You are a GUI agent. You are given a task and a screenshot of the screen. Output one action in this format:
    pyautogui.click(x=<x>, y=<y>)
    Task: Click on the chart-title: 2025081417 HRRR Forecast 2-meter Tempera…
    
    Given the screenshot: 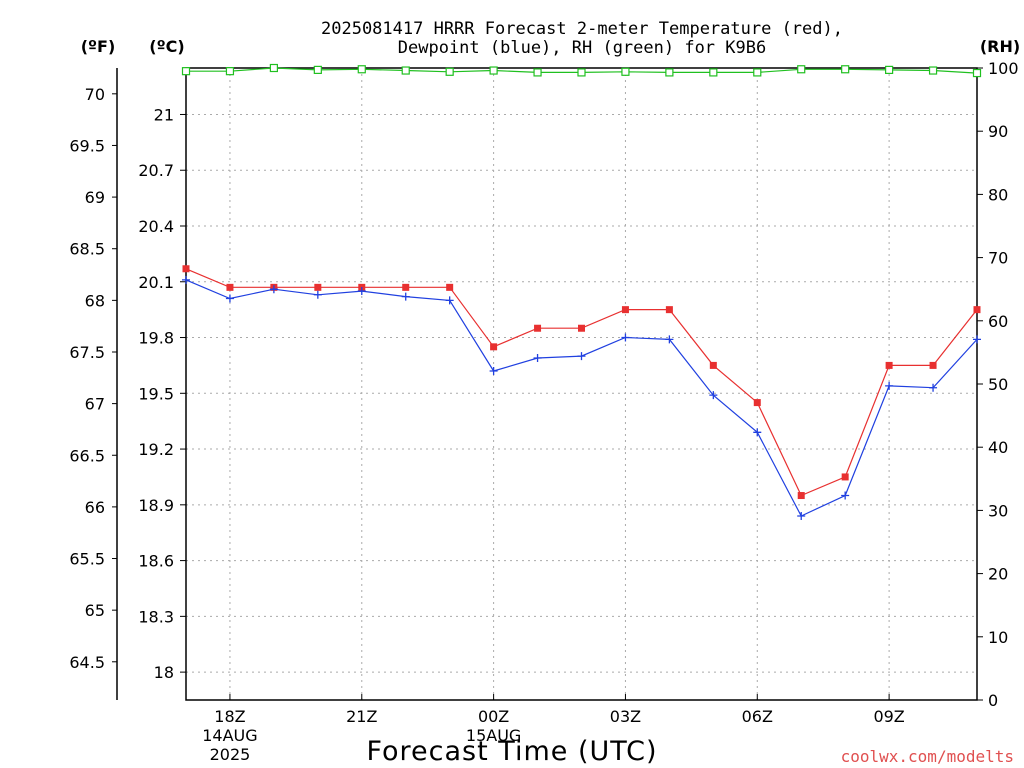 What is the action you would take?
    pyautogui.click(x=582, y=29)
    